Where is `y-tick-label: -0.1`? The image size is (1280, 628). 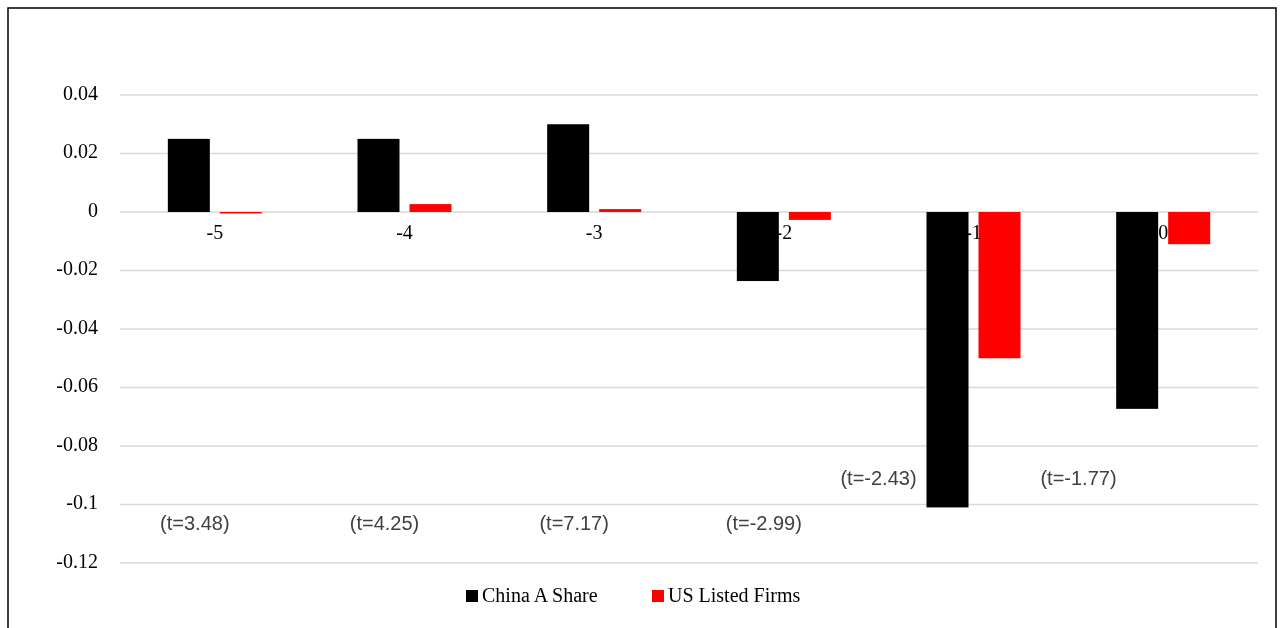
y-tick-label: -0.1 is located at coordinates (82, 502).